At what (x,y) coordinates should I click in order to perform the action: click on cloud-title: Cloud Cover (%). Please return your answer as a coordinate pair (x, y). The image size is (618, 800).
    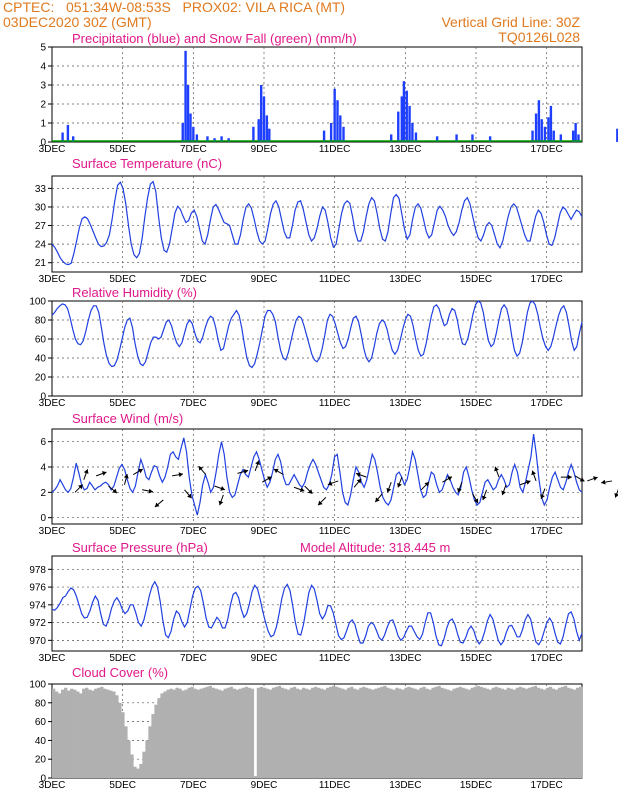
    Looking at the image, I should click on (120, 672).